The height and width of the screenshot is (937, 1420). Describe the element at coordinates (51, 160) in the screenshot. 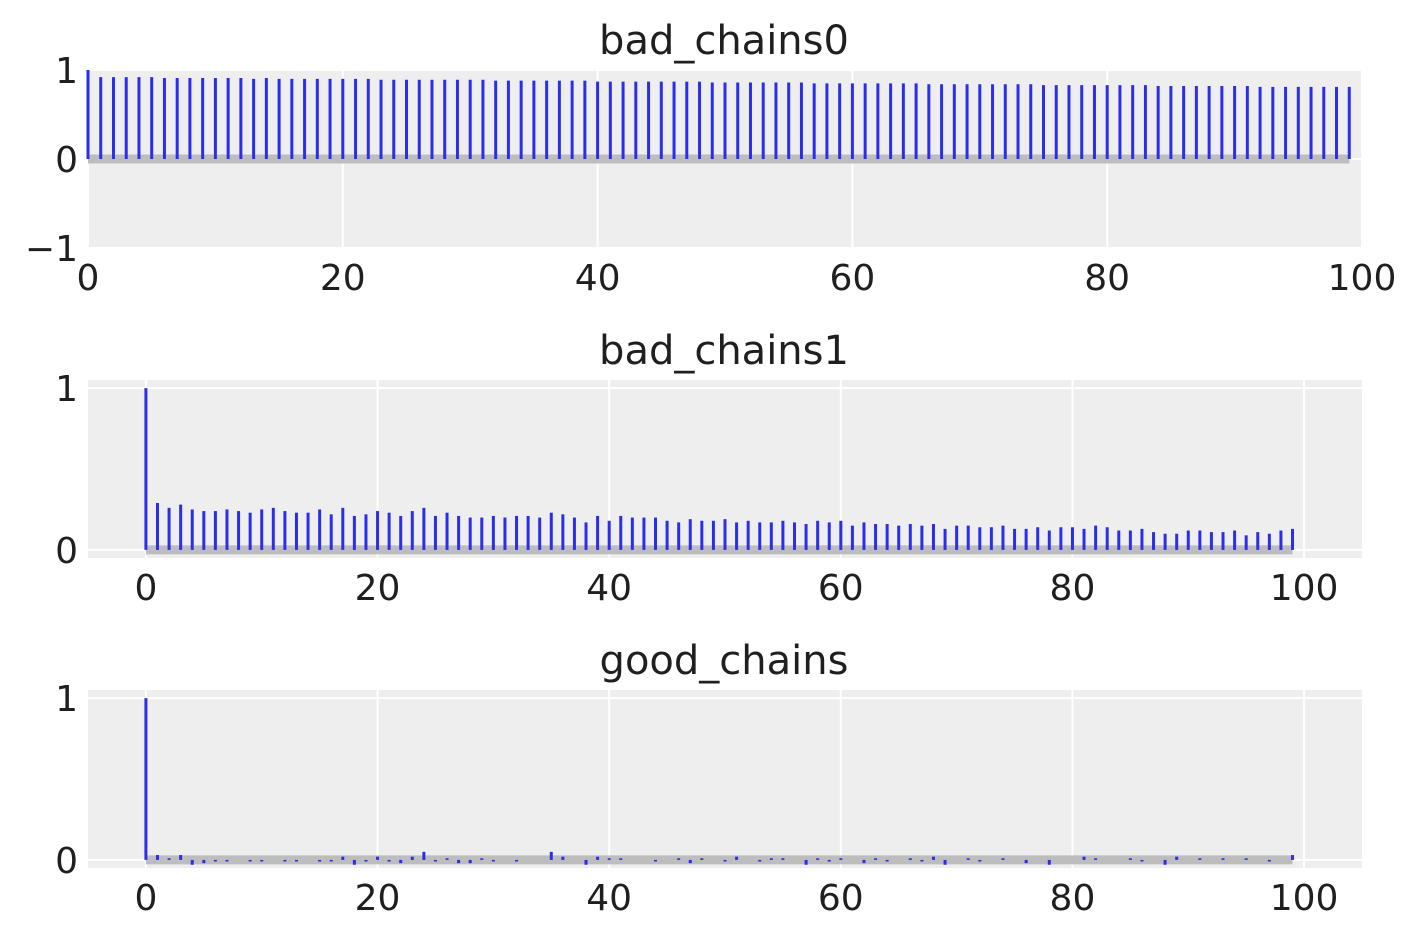

I see `y-tick-labels: −1 0 1` at that location.